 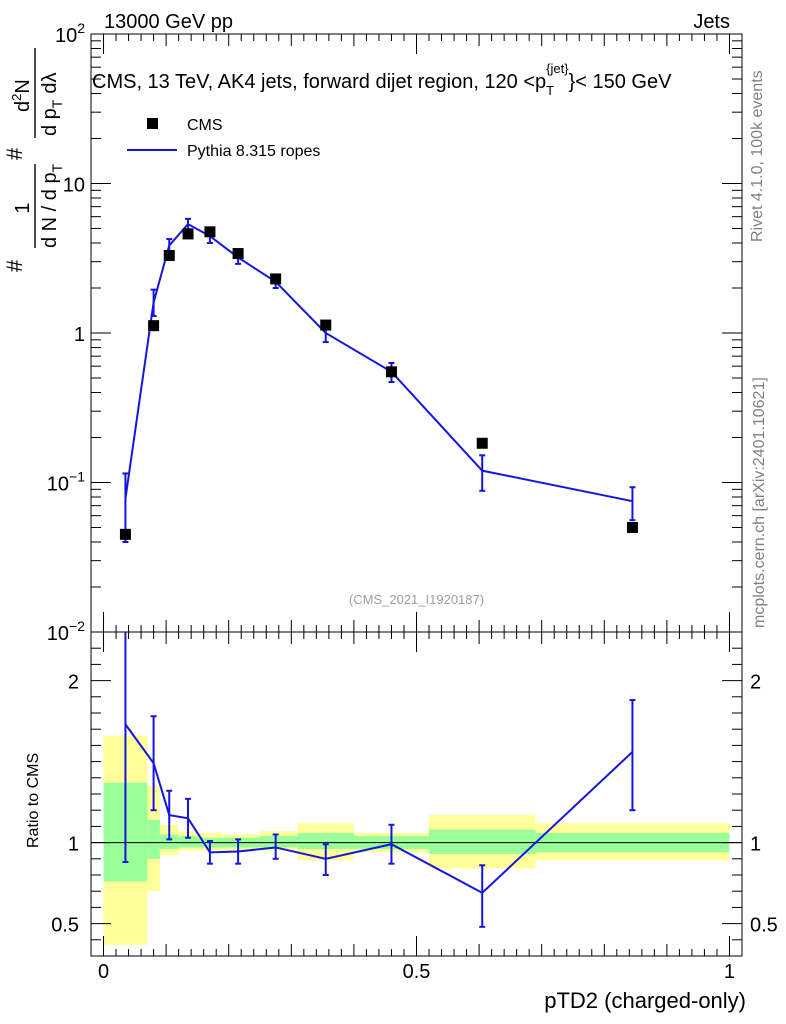 I want to click on legend-label-pythia: Pythia 8.315 ropes, so click(x=253, y=151).